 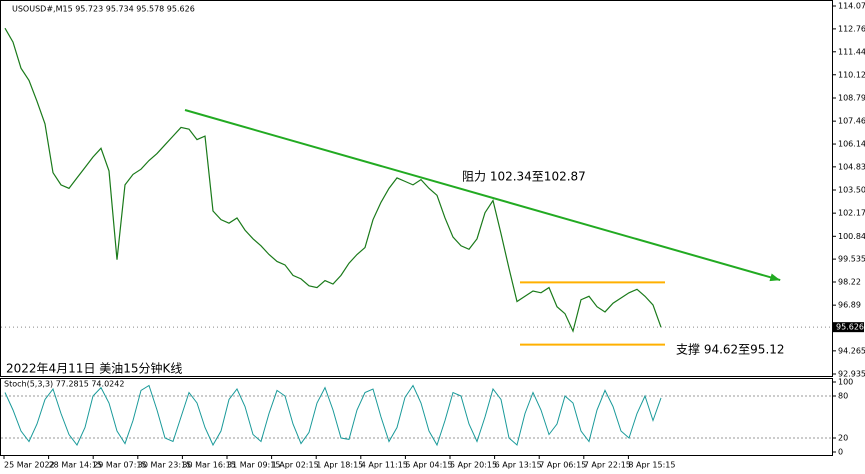 What do you see at coordinates (607, 465) in the screenshot?
I see `x-tick-label: 7 Apr 22:15` at bounding box center [607, 465].